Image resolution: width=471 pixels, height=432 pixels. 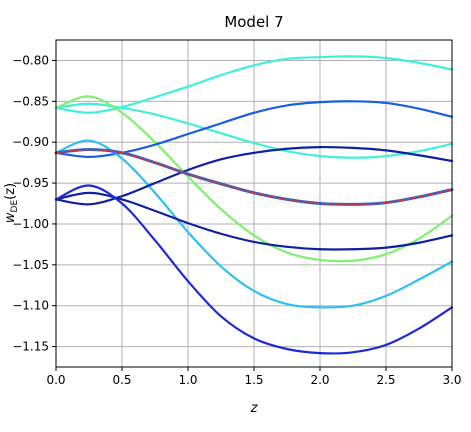 I want to click on y-tick-label: −0.85, so click(x=30, y=101).